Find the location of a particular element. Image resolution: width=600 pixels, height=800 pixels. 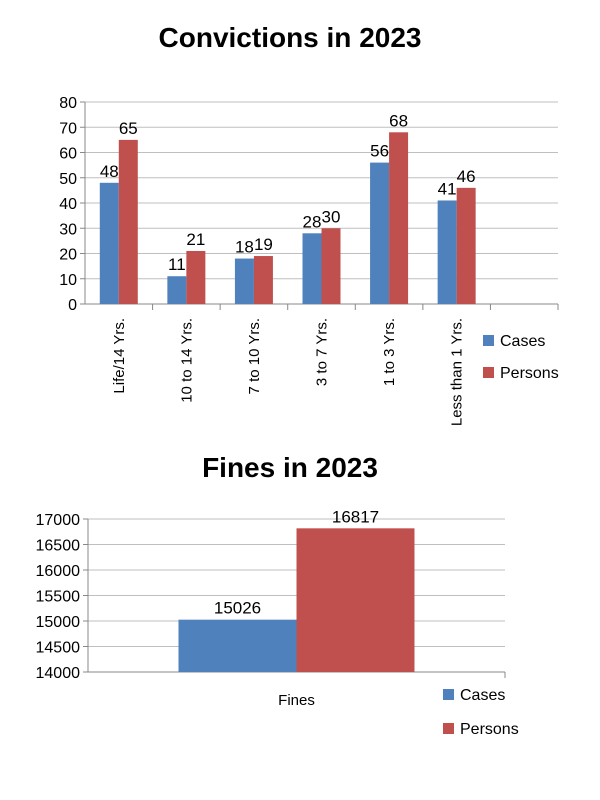

chart2-data-label: 15026 is located at coordinates (237, 608).